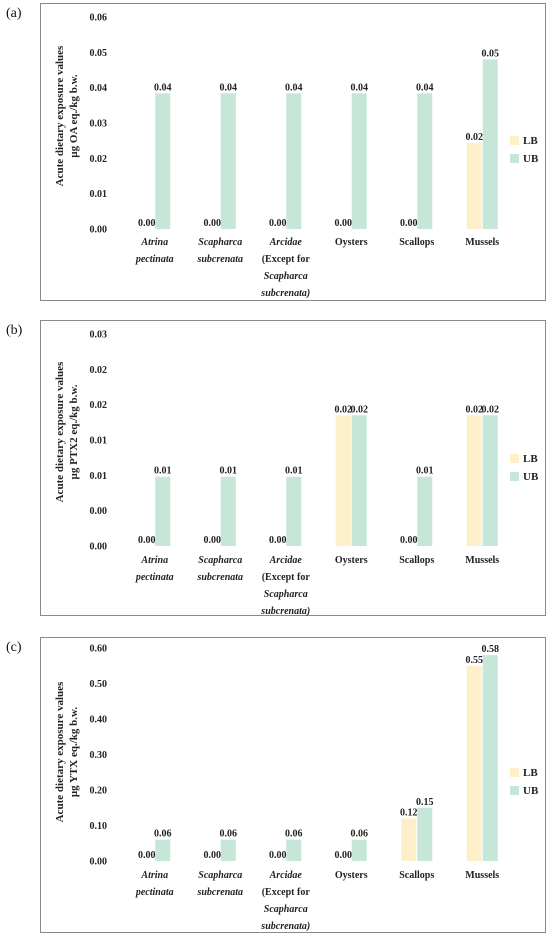 This screenshot has height=941, width=550. I want to click on y-axis-title: µg YTX eq./kg b.w., so click(74, 752).